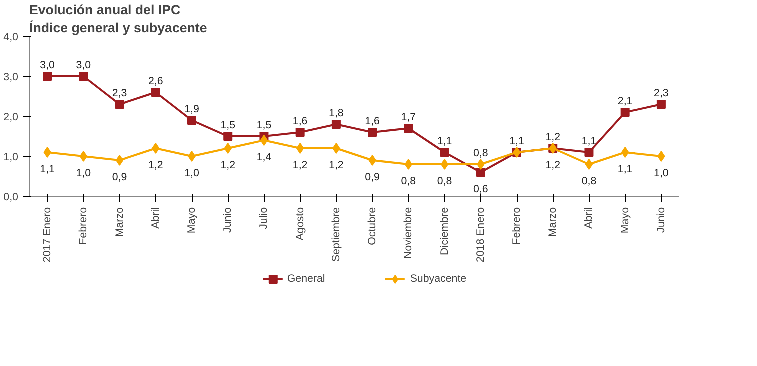 The width and height of the screenshot is (757, 366). Describe the element at coordinates (336, 234) in the screenshot. I see `x-tick-label: Septiembre` at that location.